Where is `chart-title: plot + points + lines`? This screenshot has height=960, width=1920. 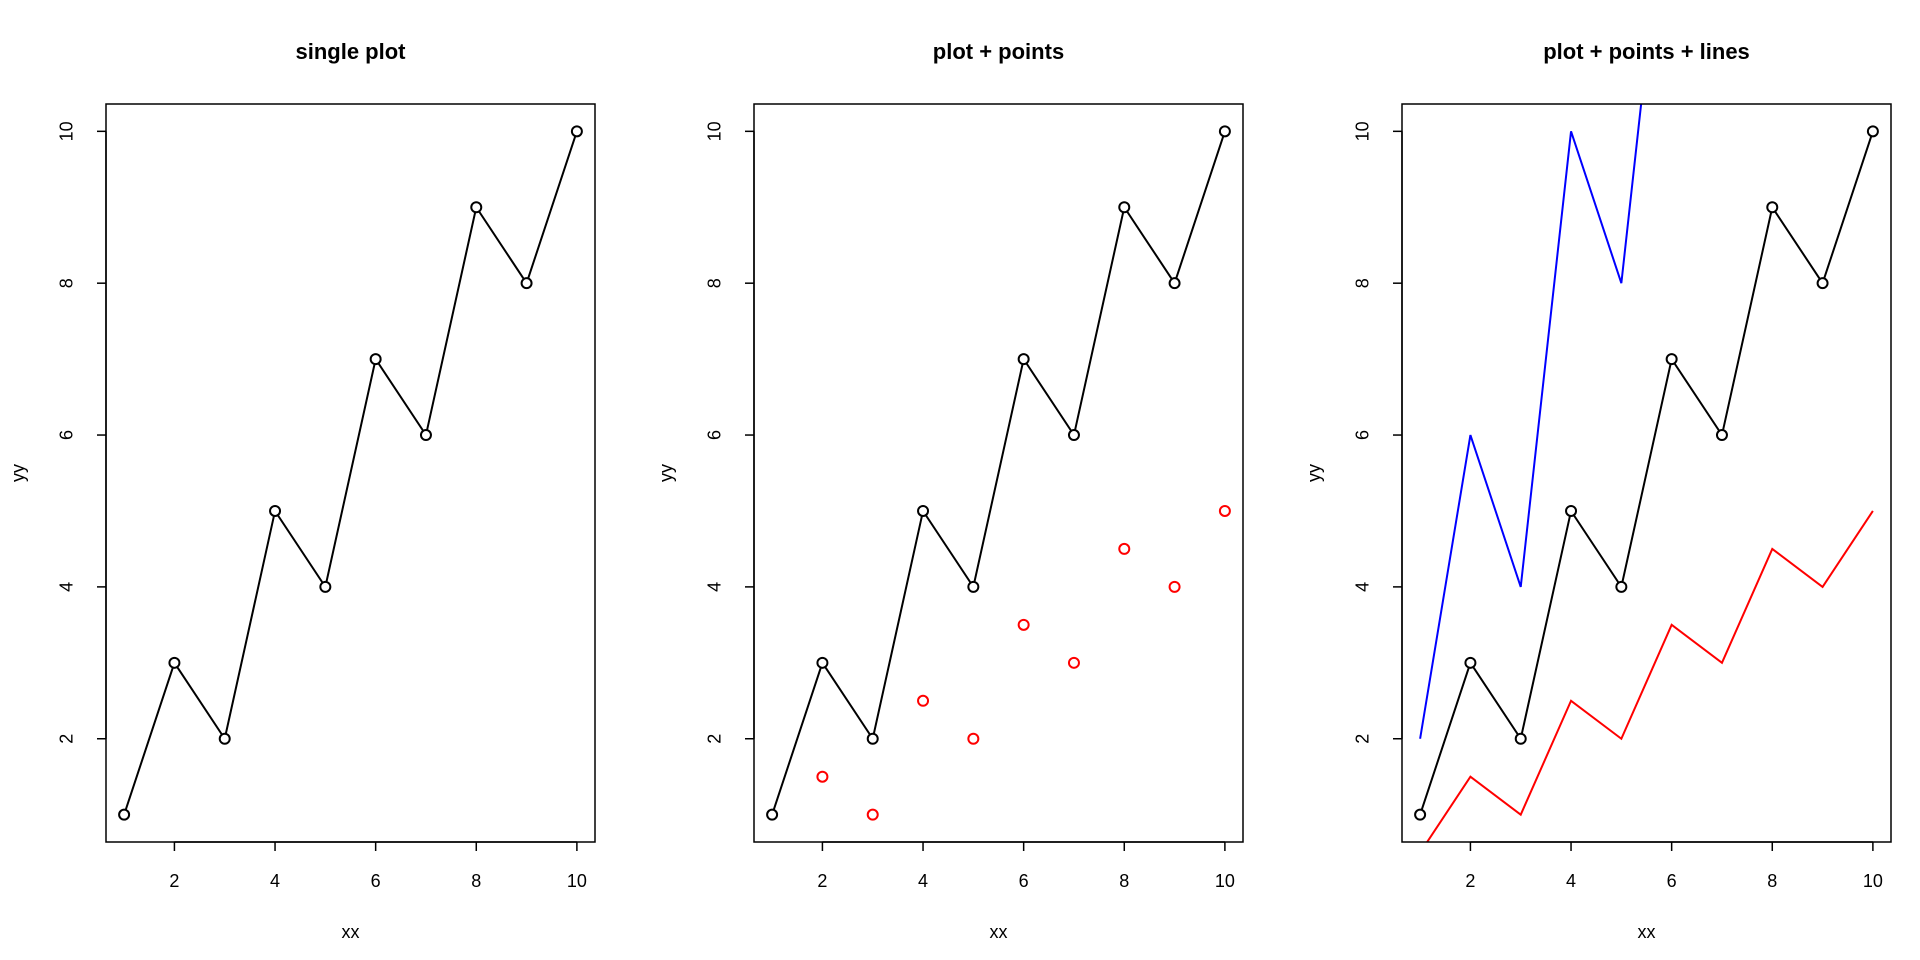
chart-title: plot + points + lines is located at coordinates (1646, 51).